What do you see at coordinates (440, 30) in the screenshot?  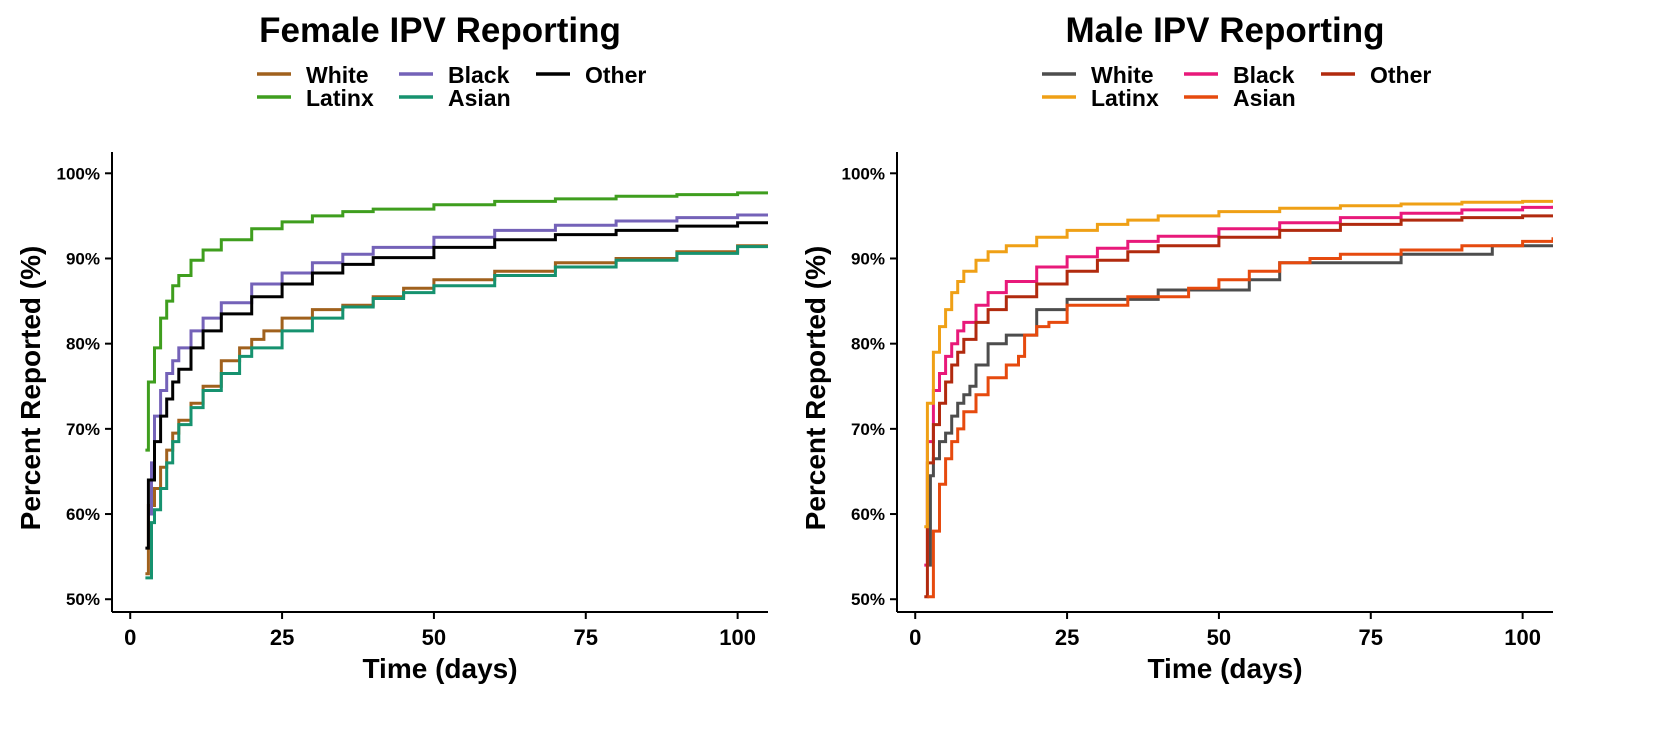 I see `chart-title: Female IPV Reporting` at bounding box center [440, 30].